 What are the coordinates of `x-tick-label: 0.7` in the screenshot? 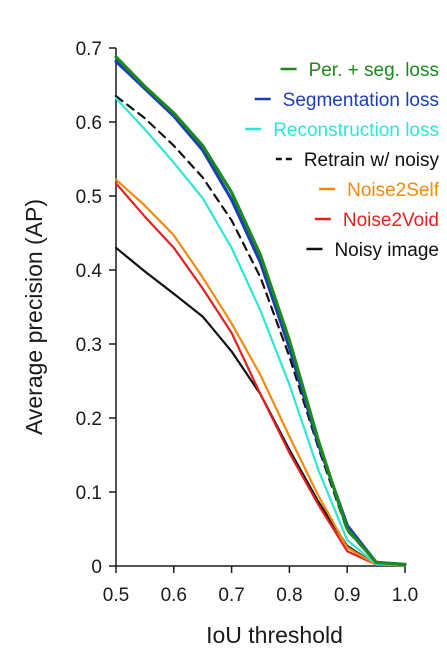 It's located at (231, 595).